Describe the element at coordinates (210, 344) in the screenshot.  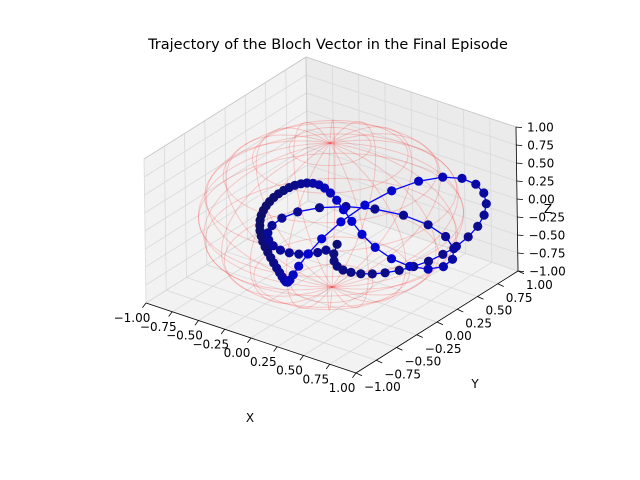
I see `x-tick-label: −0.25` at that location.